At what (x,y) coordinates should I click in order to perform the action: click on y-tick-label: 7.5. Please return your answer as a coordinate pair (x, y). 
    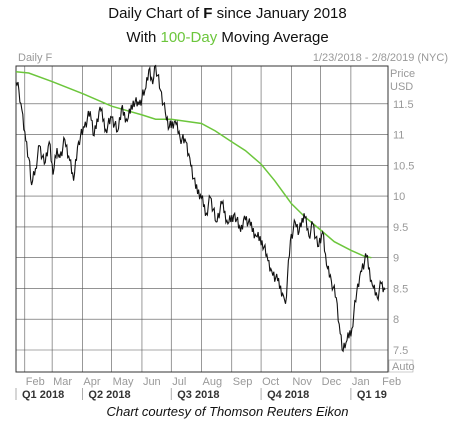
    Looking at the image, I should click on (400, 351).